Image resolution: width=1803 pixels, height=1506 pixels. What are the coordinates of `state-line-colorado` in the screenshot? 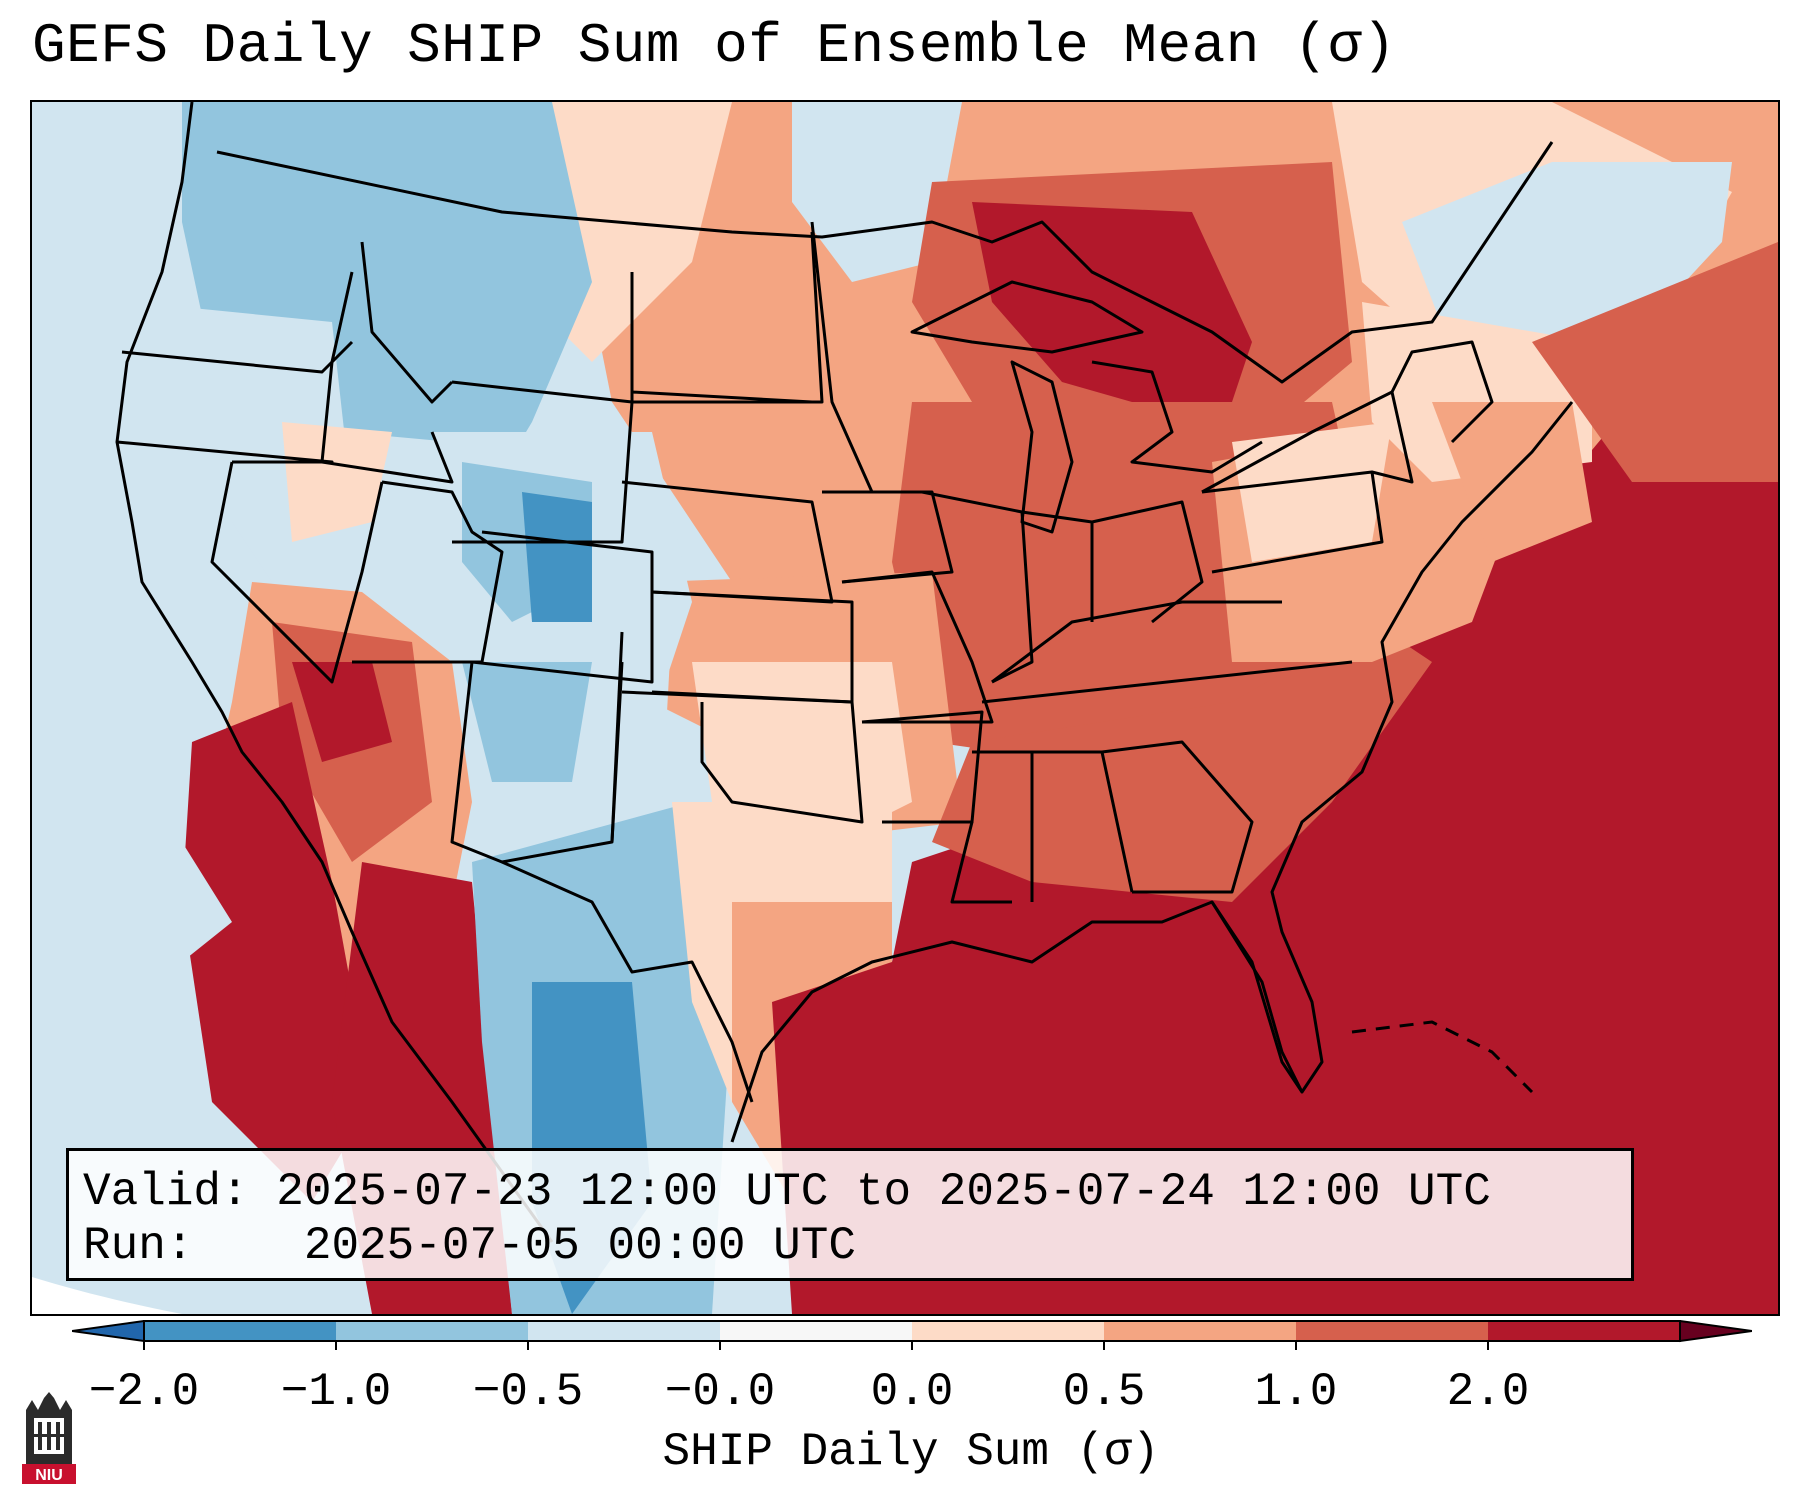 It's located at (562, 607).